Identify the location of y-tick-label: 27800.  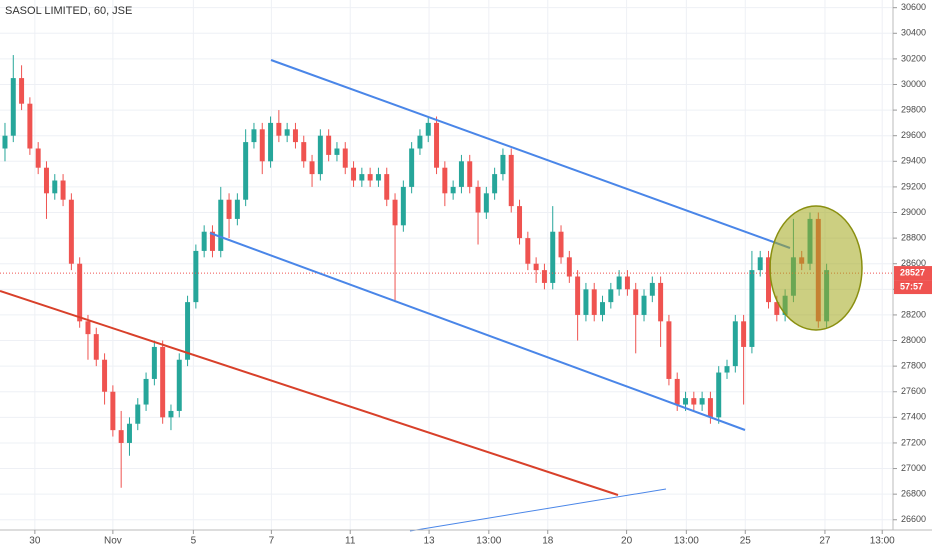
(913, 366).